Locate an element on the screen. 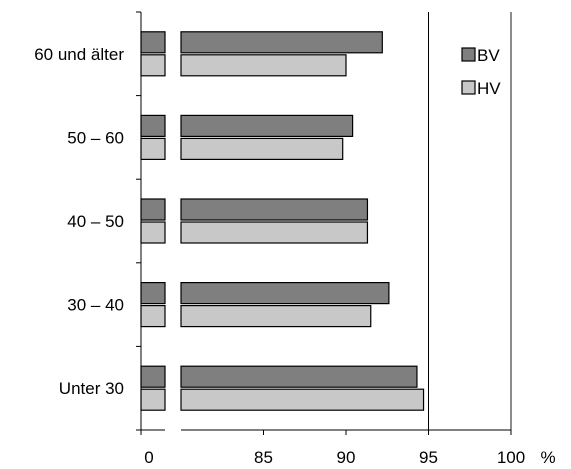 This screenshot has width=571, height=469. category-label-3: 30 – 40 is located at coordinates (95, 305).